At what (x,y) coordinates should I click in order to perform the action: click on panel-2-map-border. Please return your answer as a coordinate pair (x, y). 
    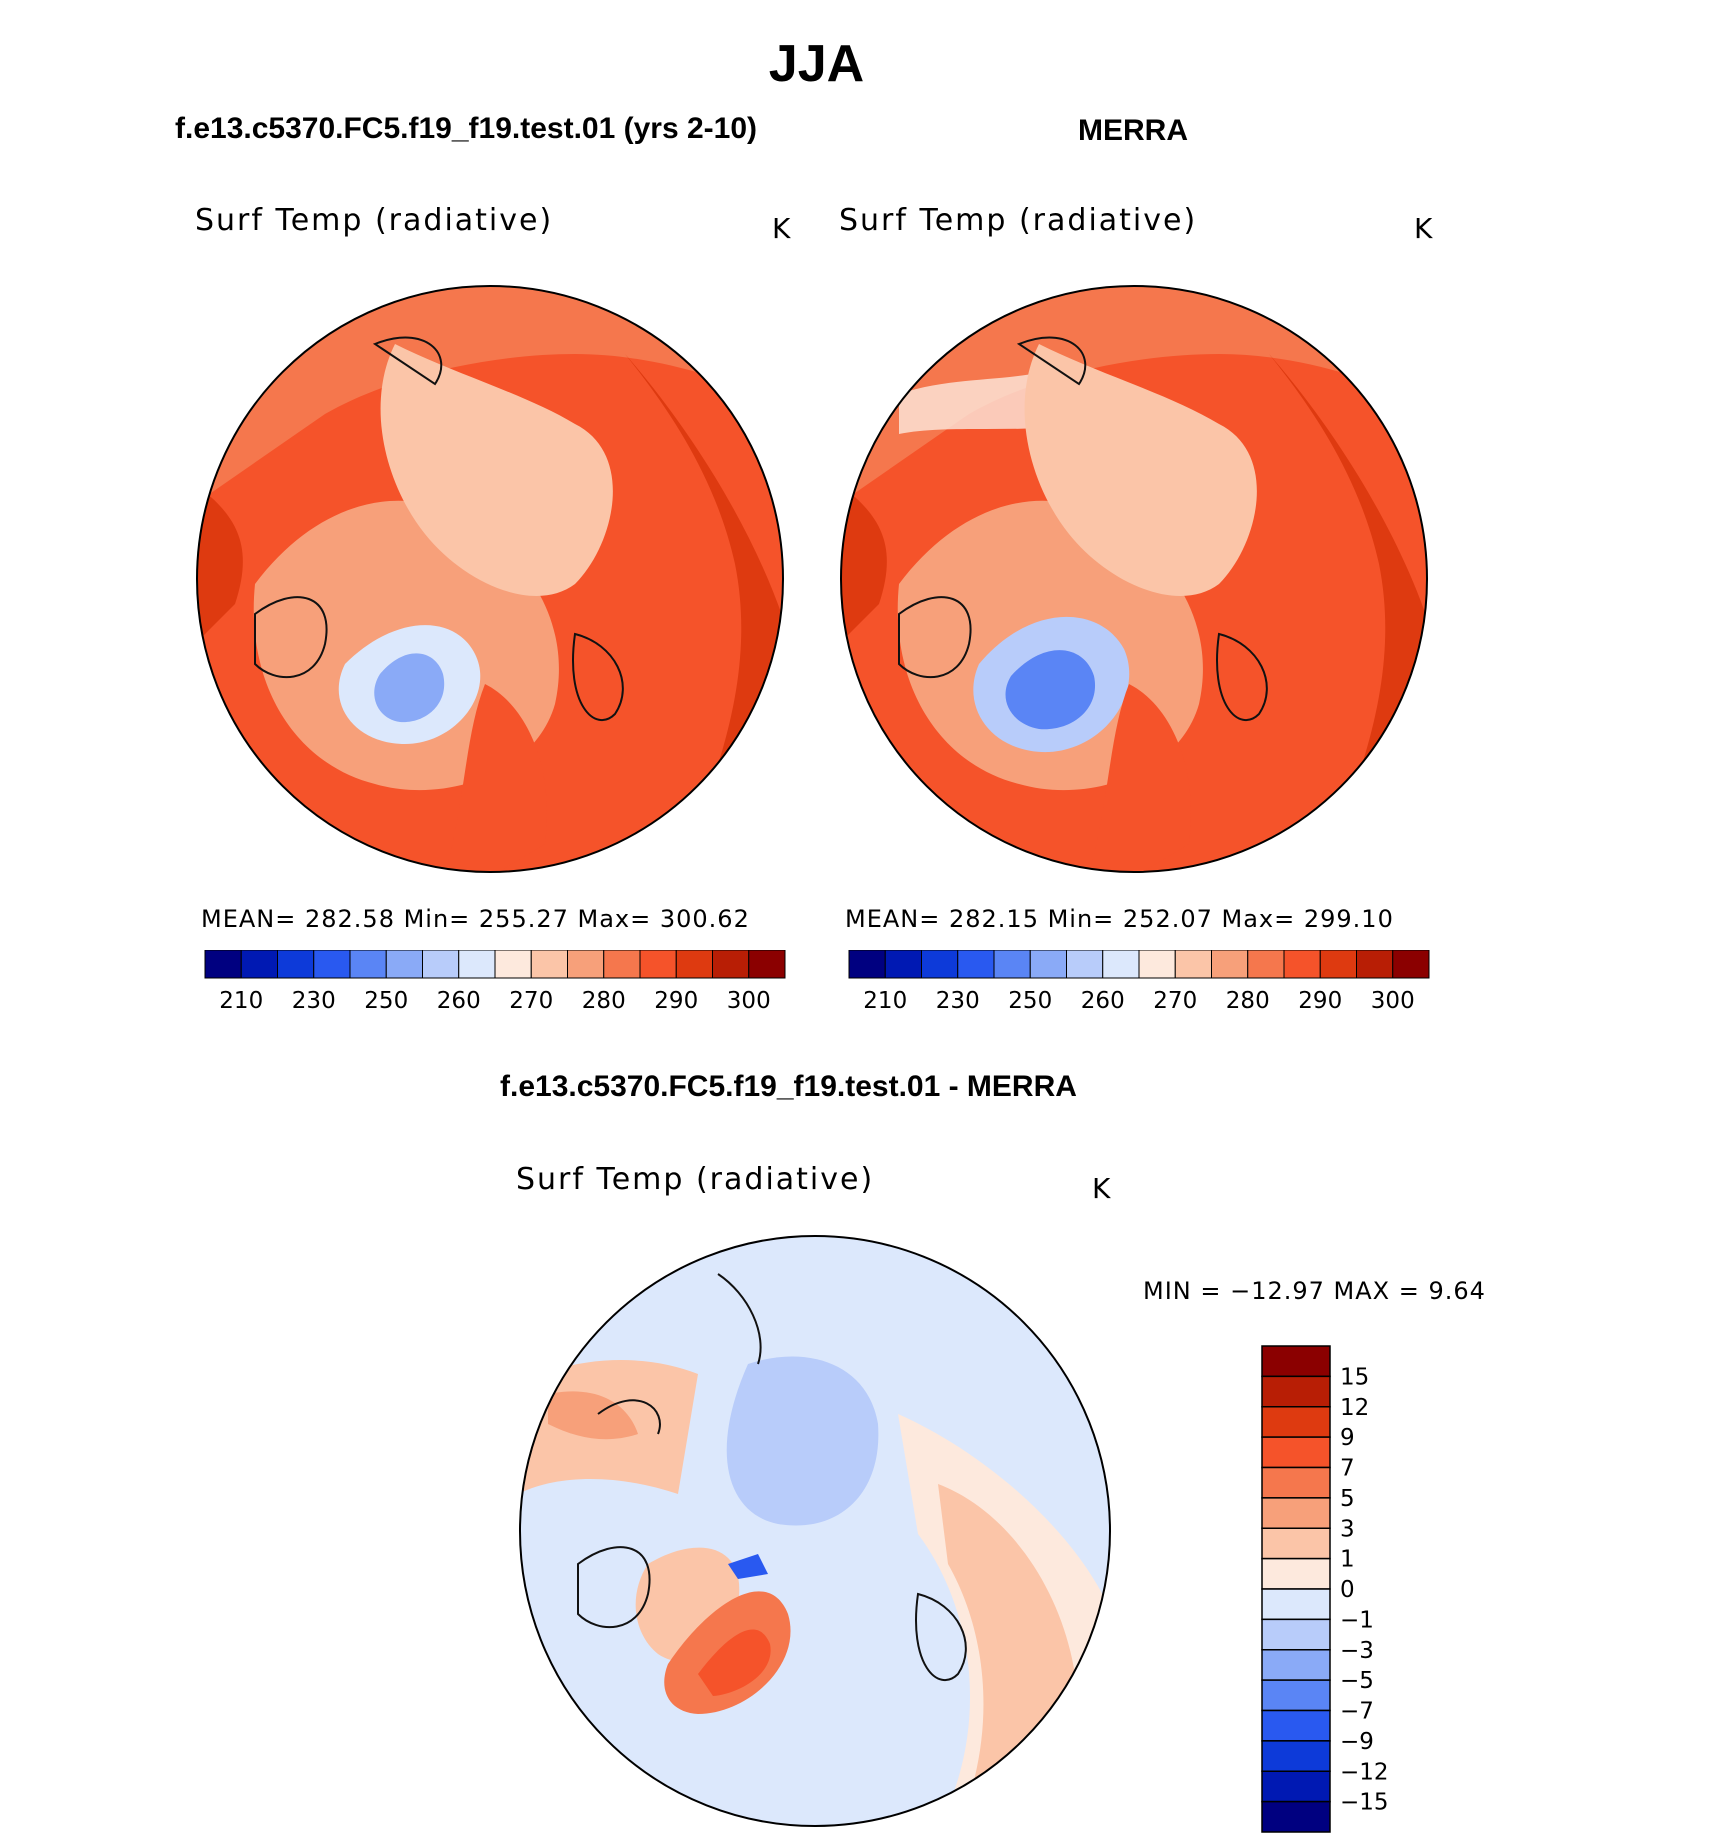
    Looking at the image, I should click on (1134, 579).